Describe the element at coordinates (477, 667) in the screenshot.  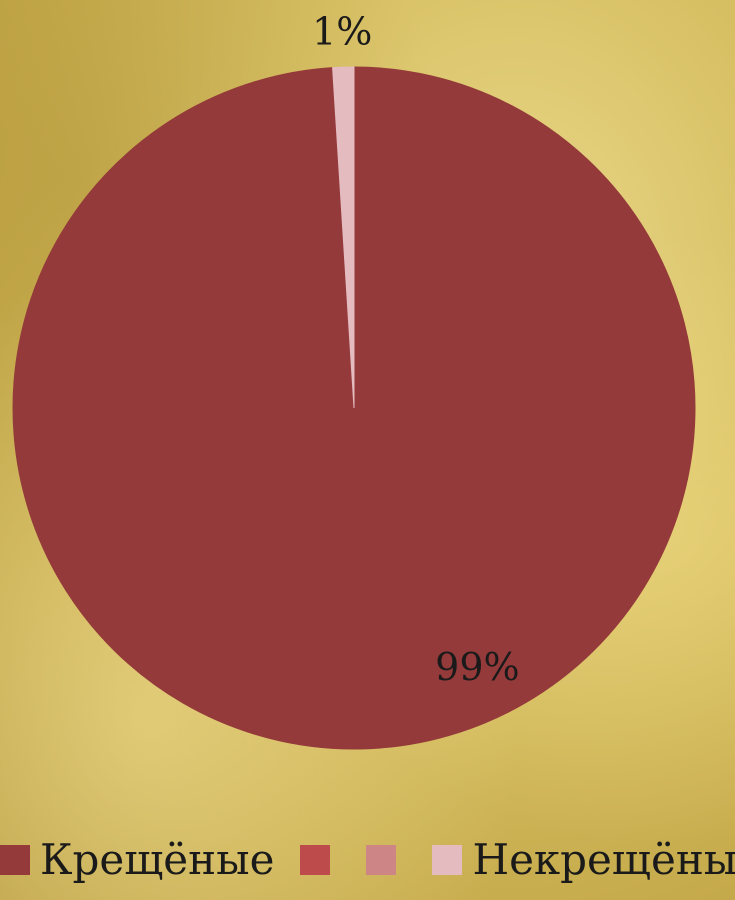
I see `data-label-Крещёные: 99%` at that location.